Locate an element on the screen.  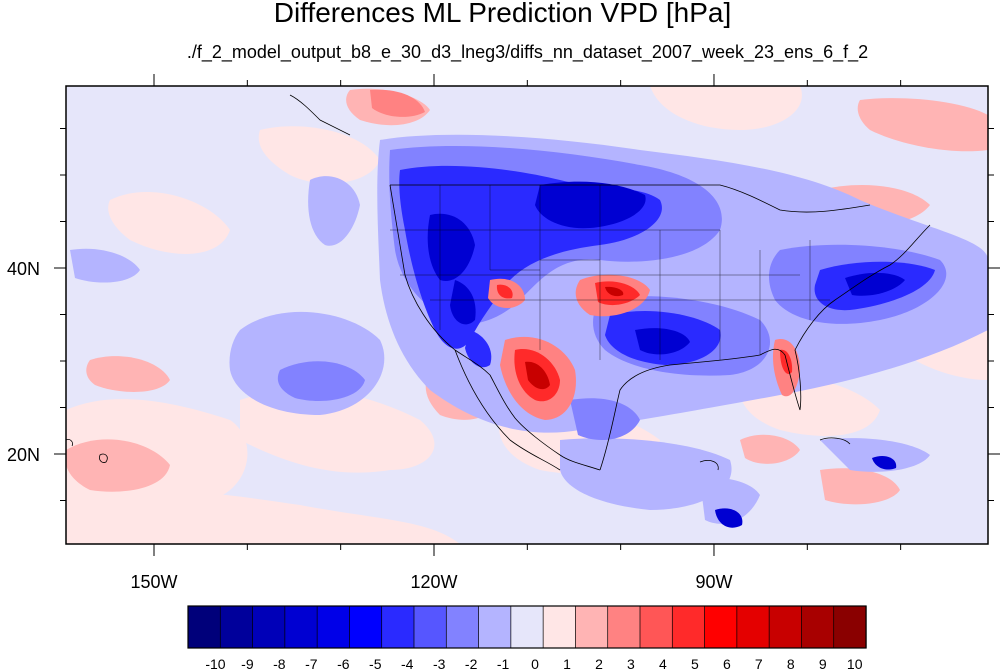
colorbar-label: 7 is located at coordinates (759, 664).